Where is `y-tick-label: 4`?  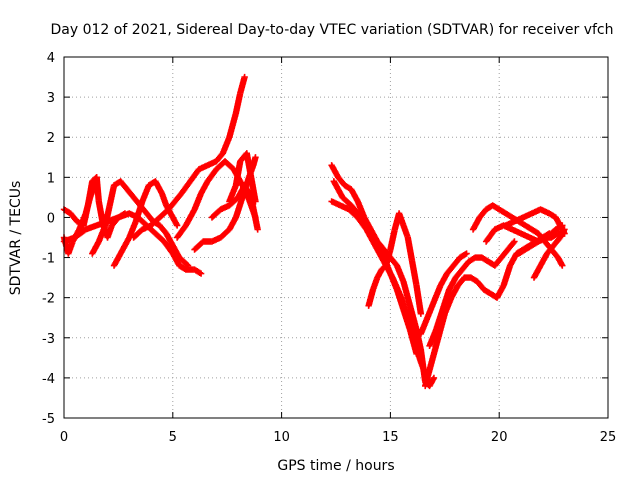
y-tick-label: 4 is located at coordinates (51, 58).